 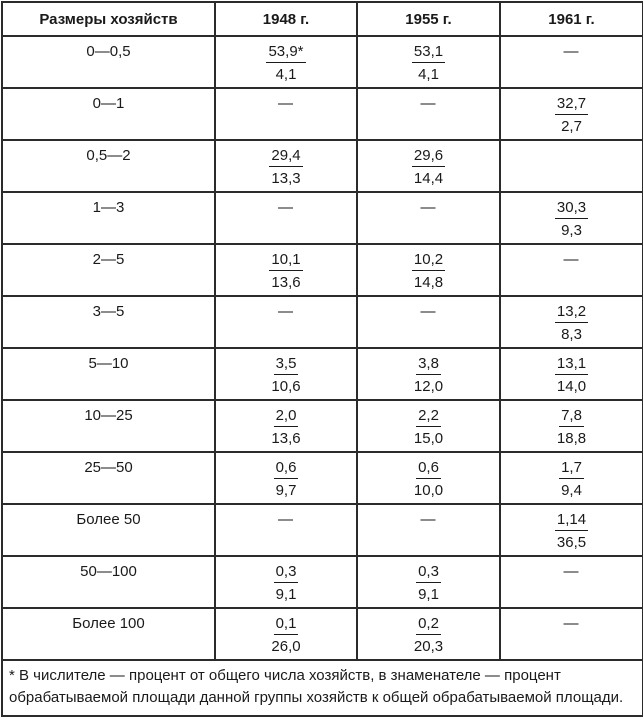 What do you see at coordinates (286, 52) in the screenshot?
I see `fraction-numerator: 53,9*` at bounding box center [286, 52].